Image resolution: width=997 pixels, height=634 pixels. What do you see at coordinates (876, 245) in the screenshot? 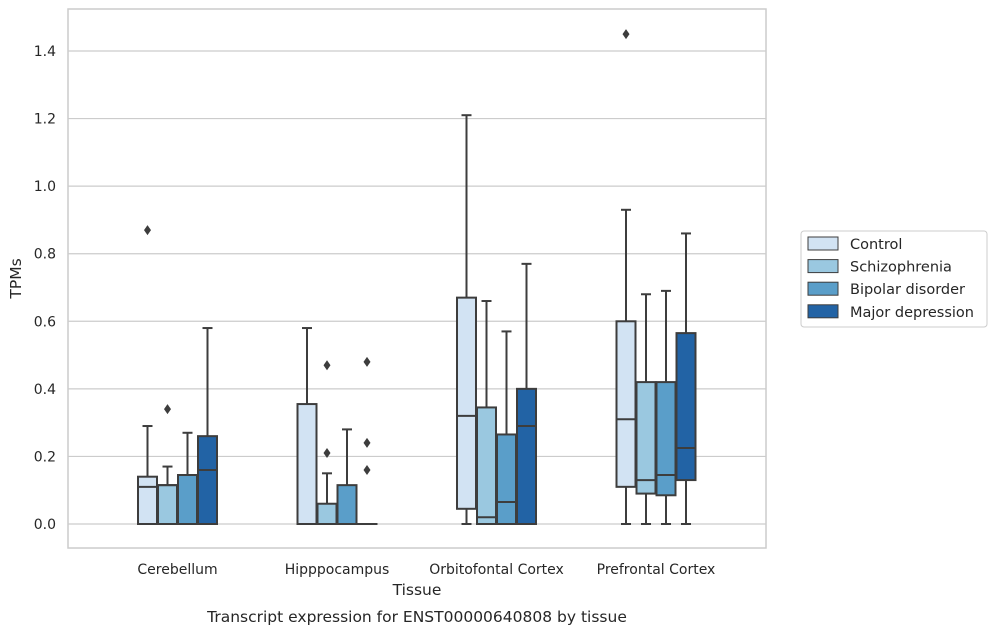
I see `legend-label: Control` at bounding box center [876, 245].